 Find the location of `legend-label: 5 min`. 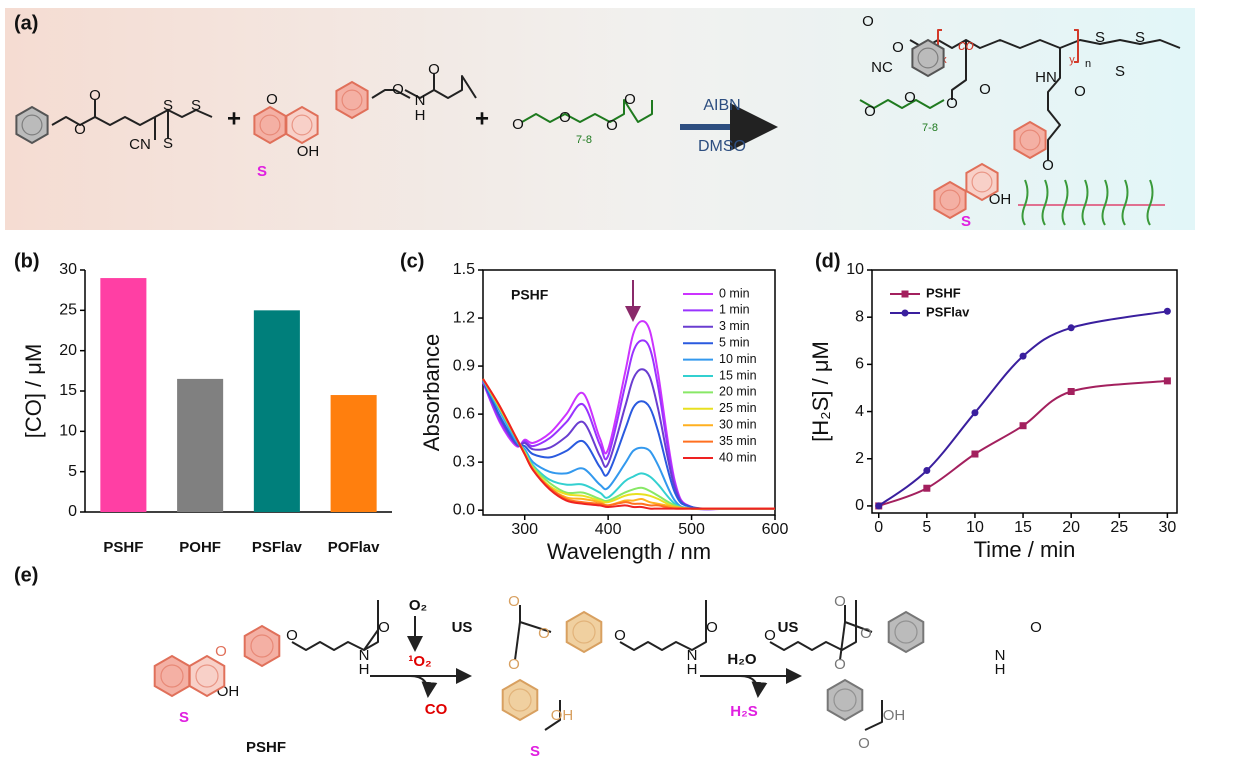

legend-label: 5 min is located at coordinates (734, 342).